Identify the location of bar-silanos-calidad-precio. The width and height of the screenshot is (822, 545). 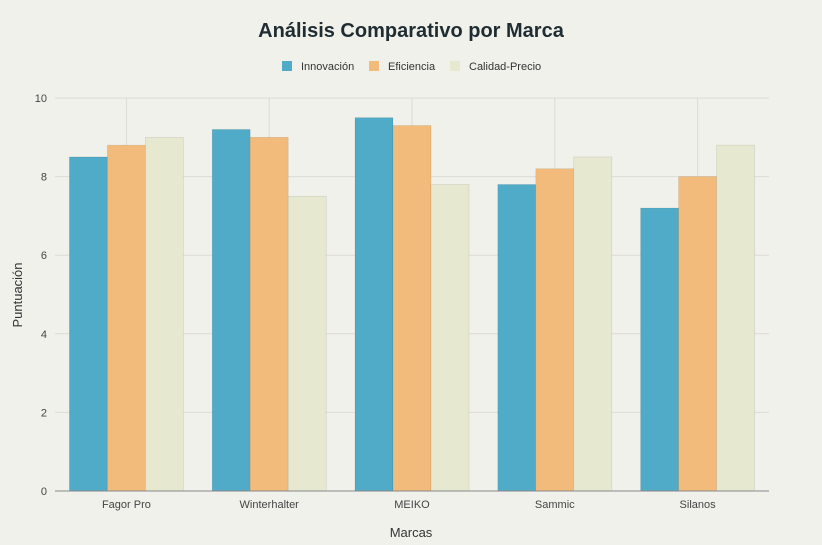
(735, 318).